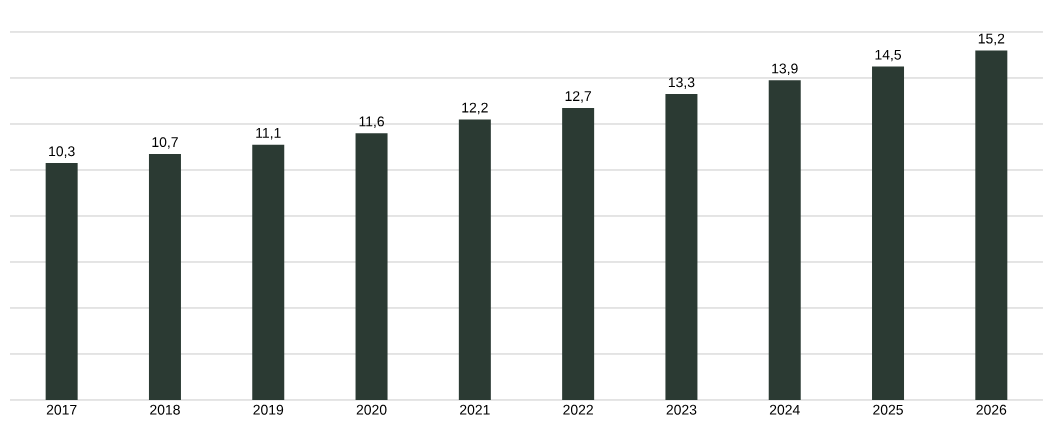 This screenshot has width=1053, height=439. Describe the element at coordinates (785, 69) in the screenshot. I see `data-label: 13,9` at that location.